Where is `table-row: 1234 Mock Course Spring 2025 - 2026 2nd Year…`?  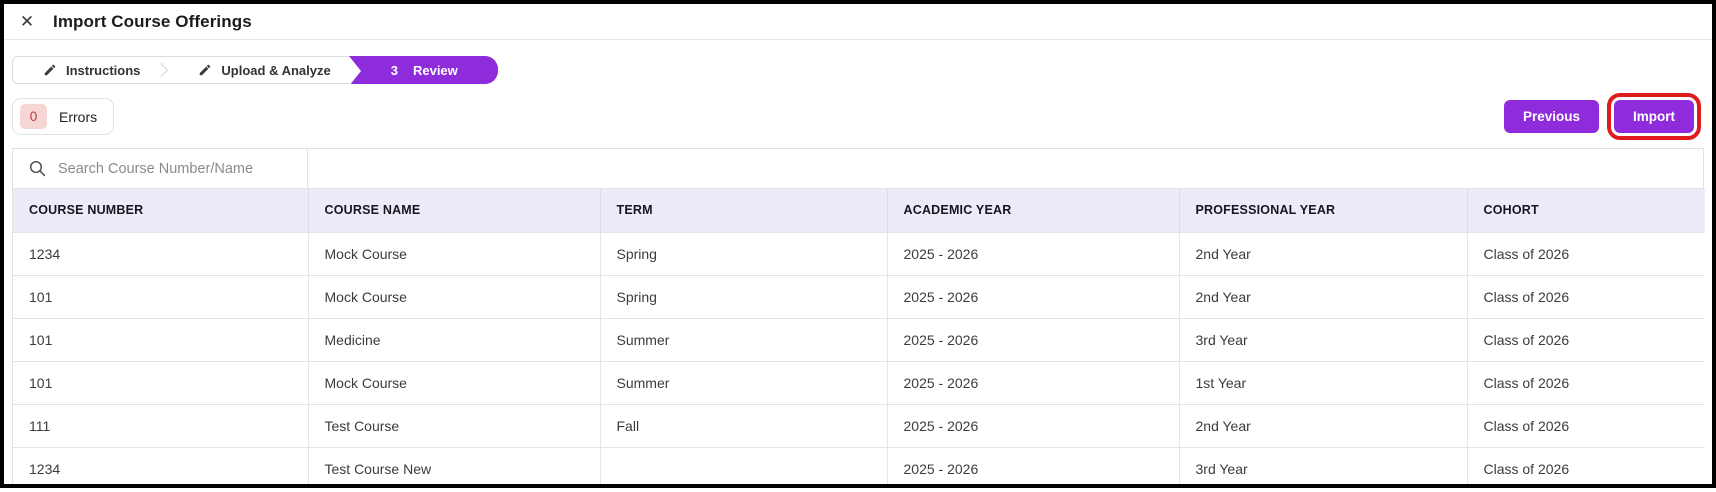
table-row: 1234 Mock Course Spring 2025 - 2026 2nd Year… is located at coordinates (859, 254).